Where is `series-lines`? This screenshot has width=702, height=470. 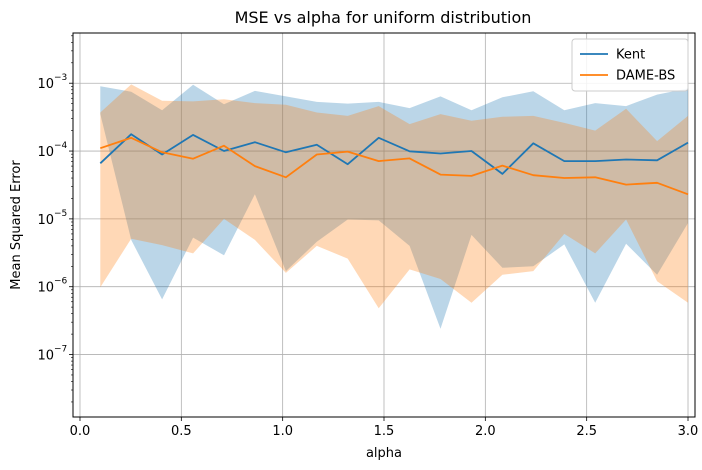
series-lines is located at coordinates (394, 164).